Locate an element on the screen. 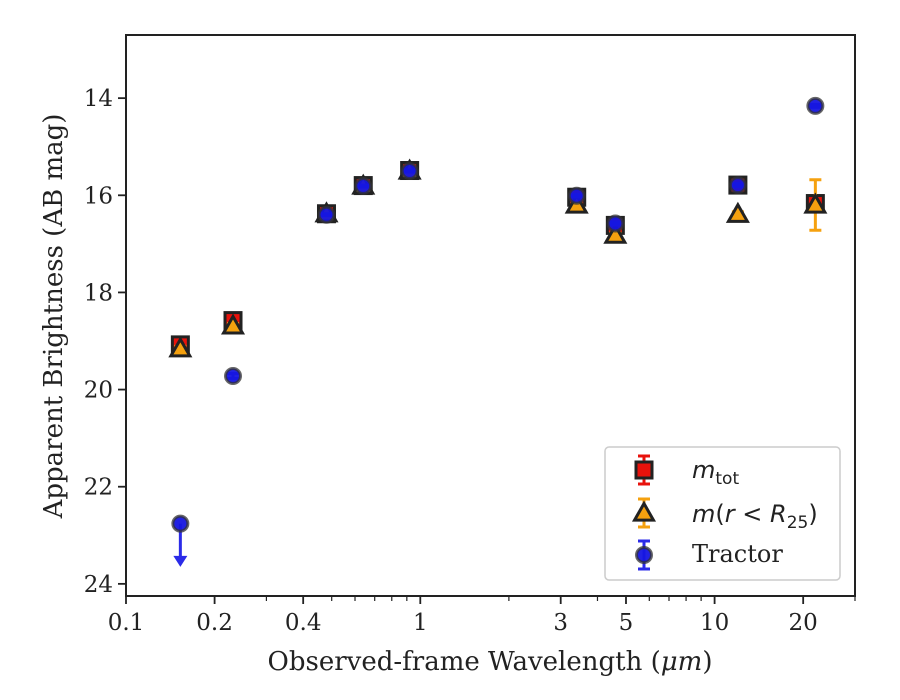 Image resolution: width=900 pixels, height=700 pixels. y-tick-label: 18 is located at coordinates (98, 293).